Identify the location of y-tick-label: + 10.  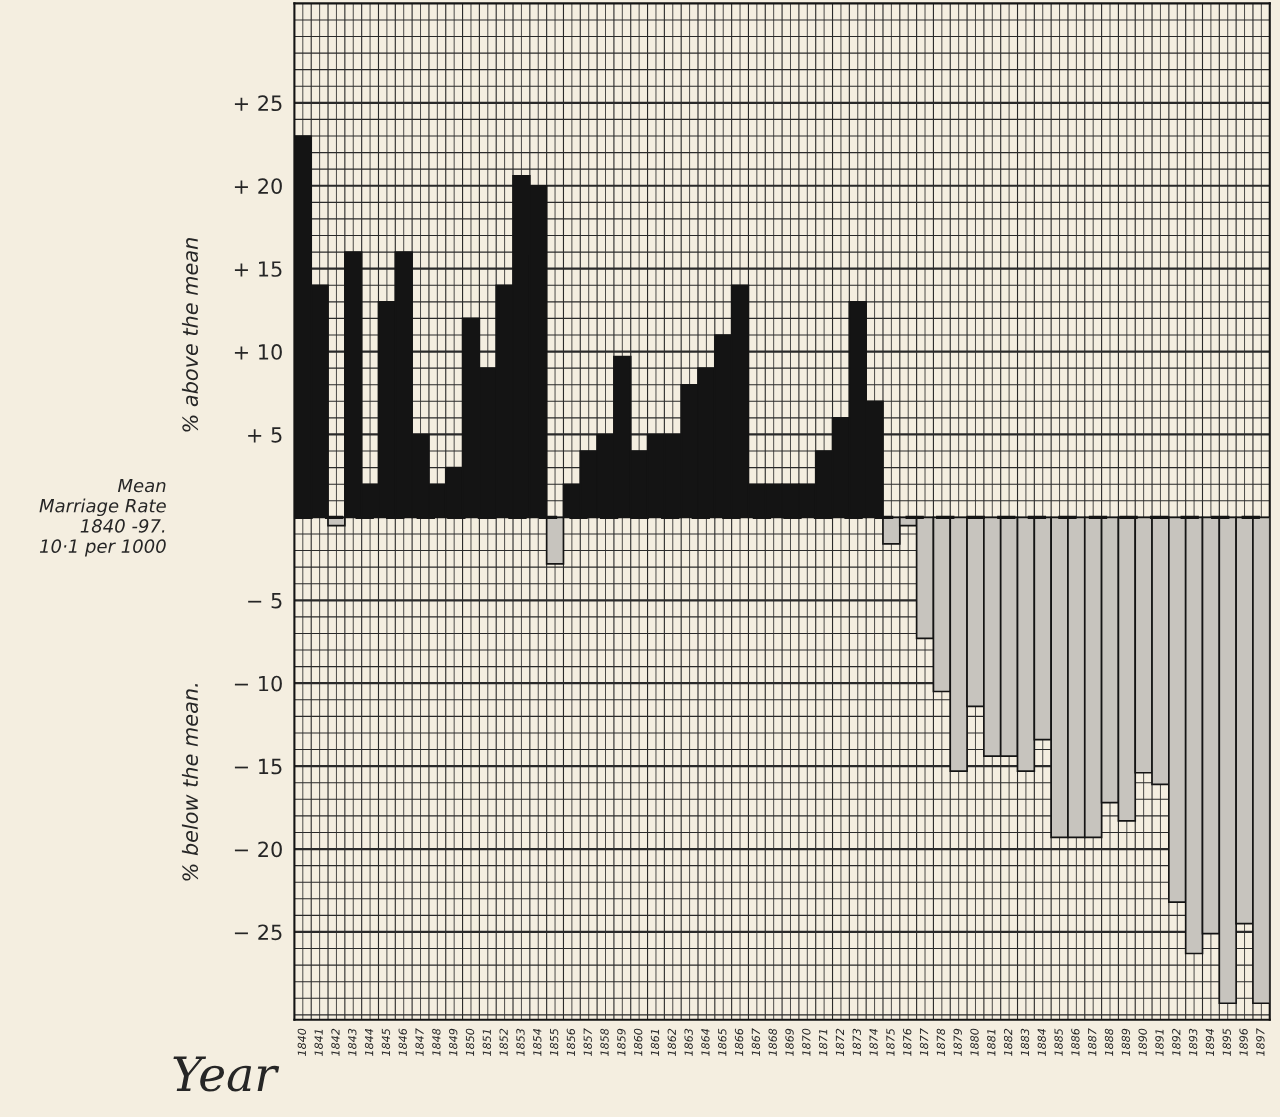
(258, 352).